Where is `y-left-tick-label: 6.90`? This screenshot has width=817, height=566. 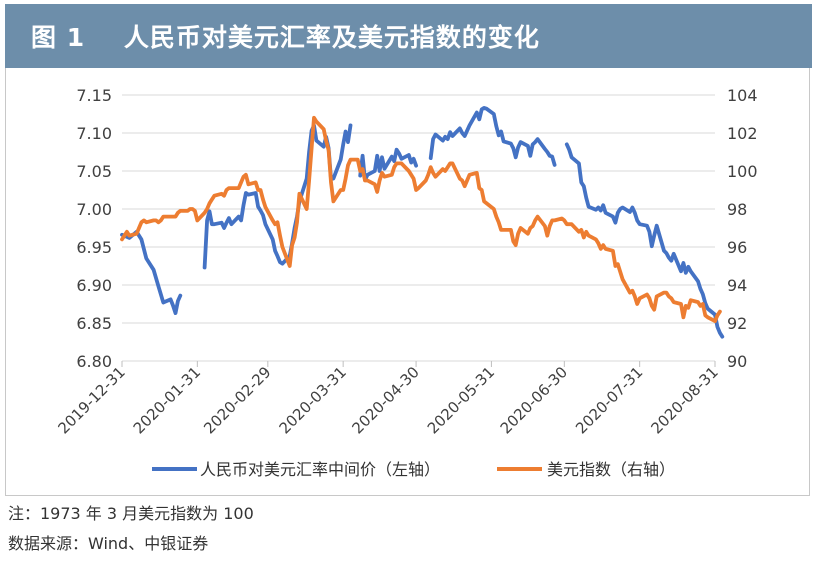 y-left-tick-label: 6.90 is located at coordinates (94, 285).